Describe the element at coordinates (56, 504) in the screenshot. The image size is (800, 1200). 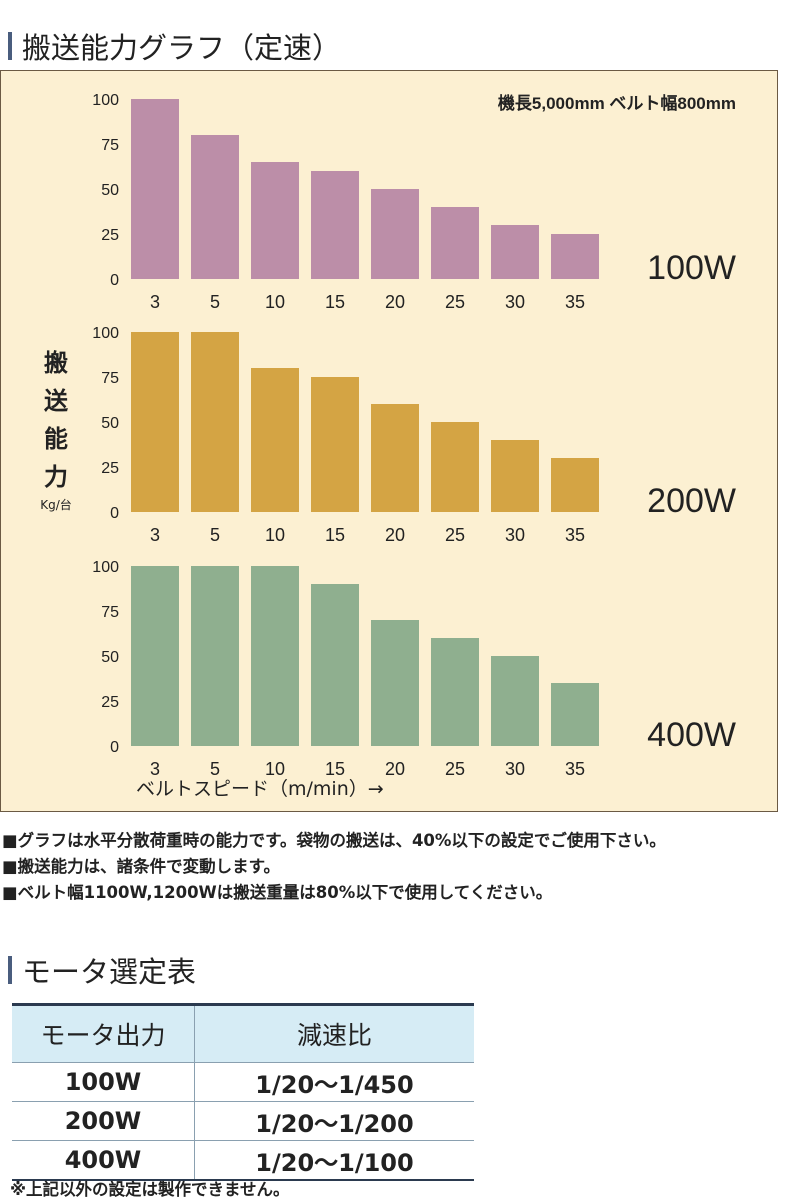
I see `y-axis-unit: Kg/台` at that location.